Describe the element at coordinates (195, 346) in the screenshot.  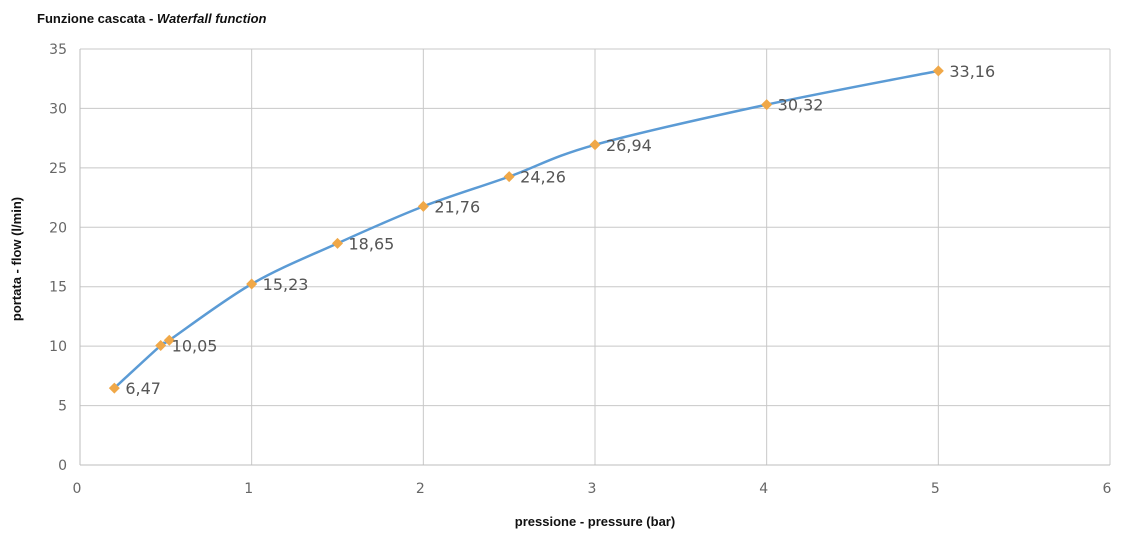
I see `data-label: 10,05` at that location.